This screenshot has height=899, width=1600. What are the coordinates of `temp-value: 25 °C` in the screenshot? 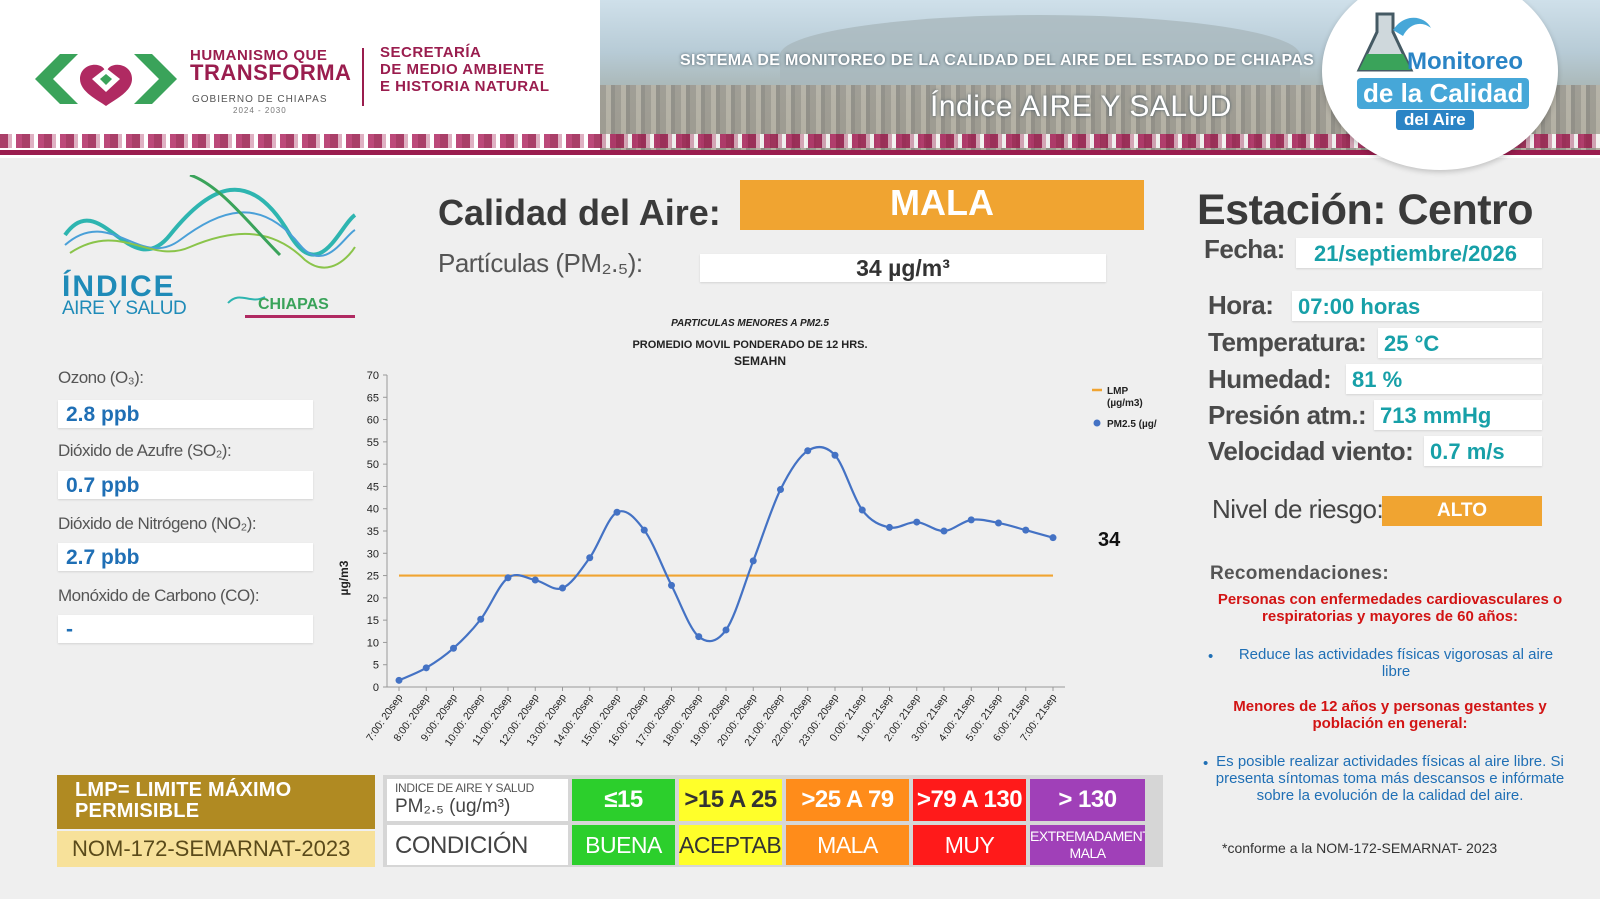 It's located at (1412, 343).